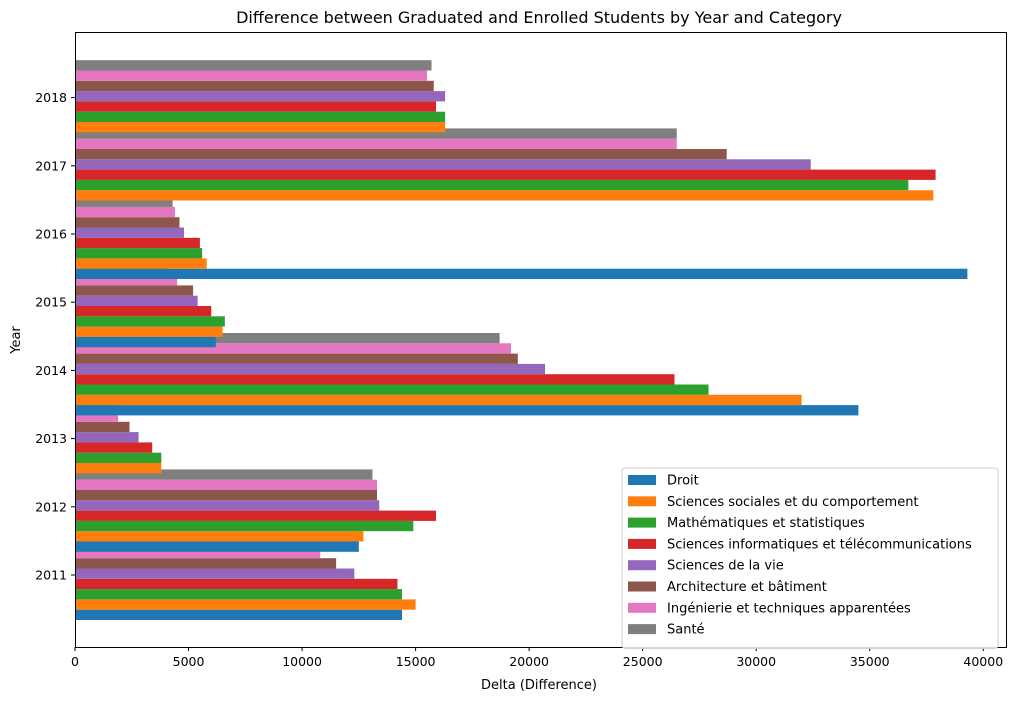 Image resolution: width=1014 pixels, height=701 pixels. I want to click on x-tick-label: 20000, so click(529, 661).